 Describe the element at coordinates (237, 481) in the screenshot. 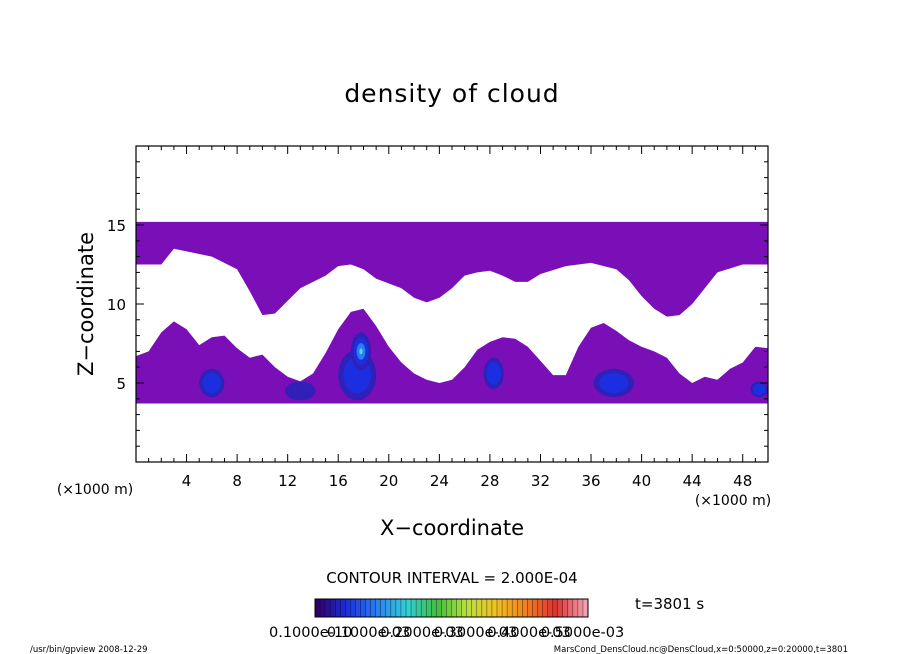

I see `x-tick-label: 8` at that location.